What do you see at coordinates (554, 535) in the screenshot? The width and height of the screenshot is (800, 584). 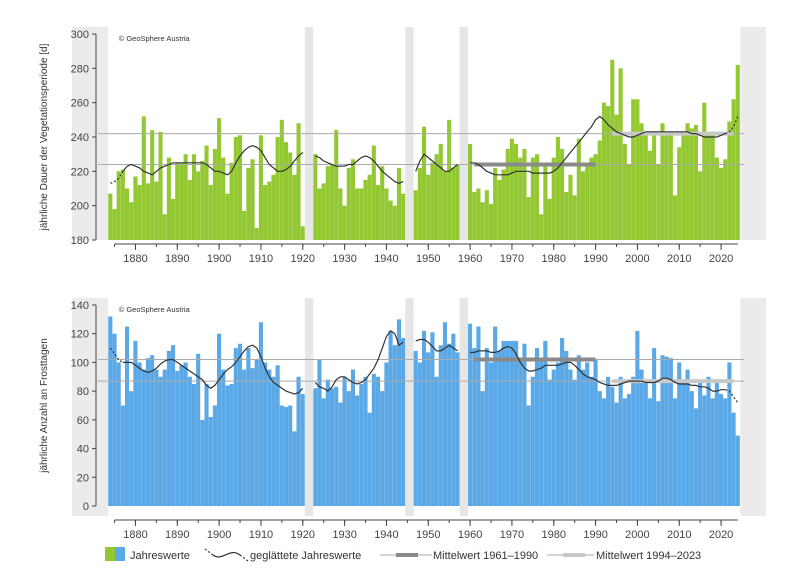 I see `x-tick-label: 1980` at bounding box center [554, 535].